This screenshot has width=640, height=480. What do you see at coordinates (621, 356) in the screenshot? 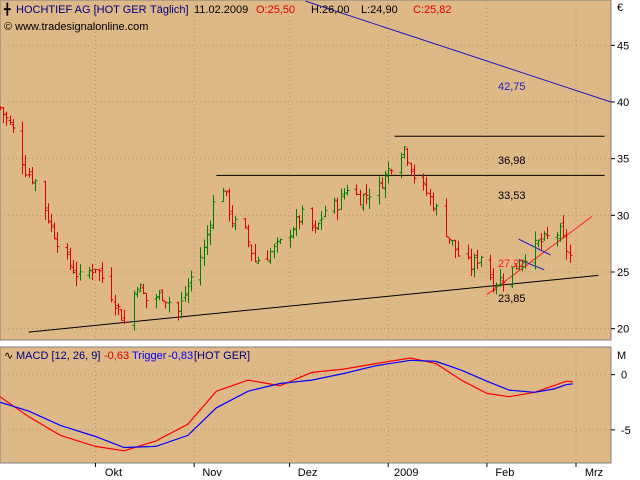
I see `macd-unit: M` at bounding box center [621, 356].